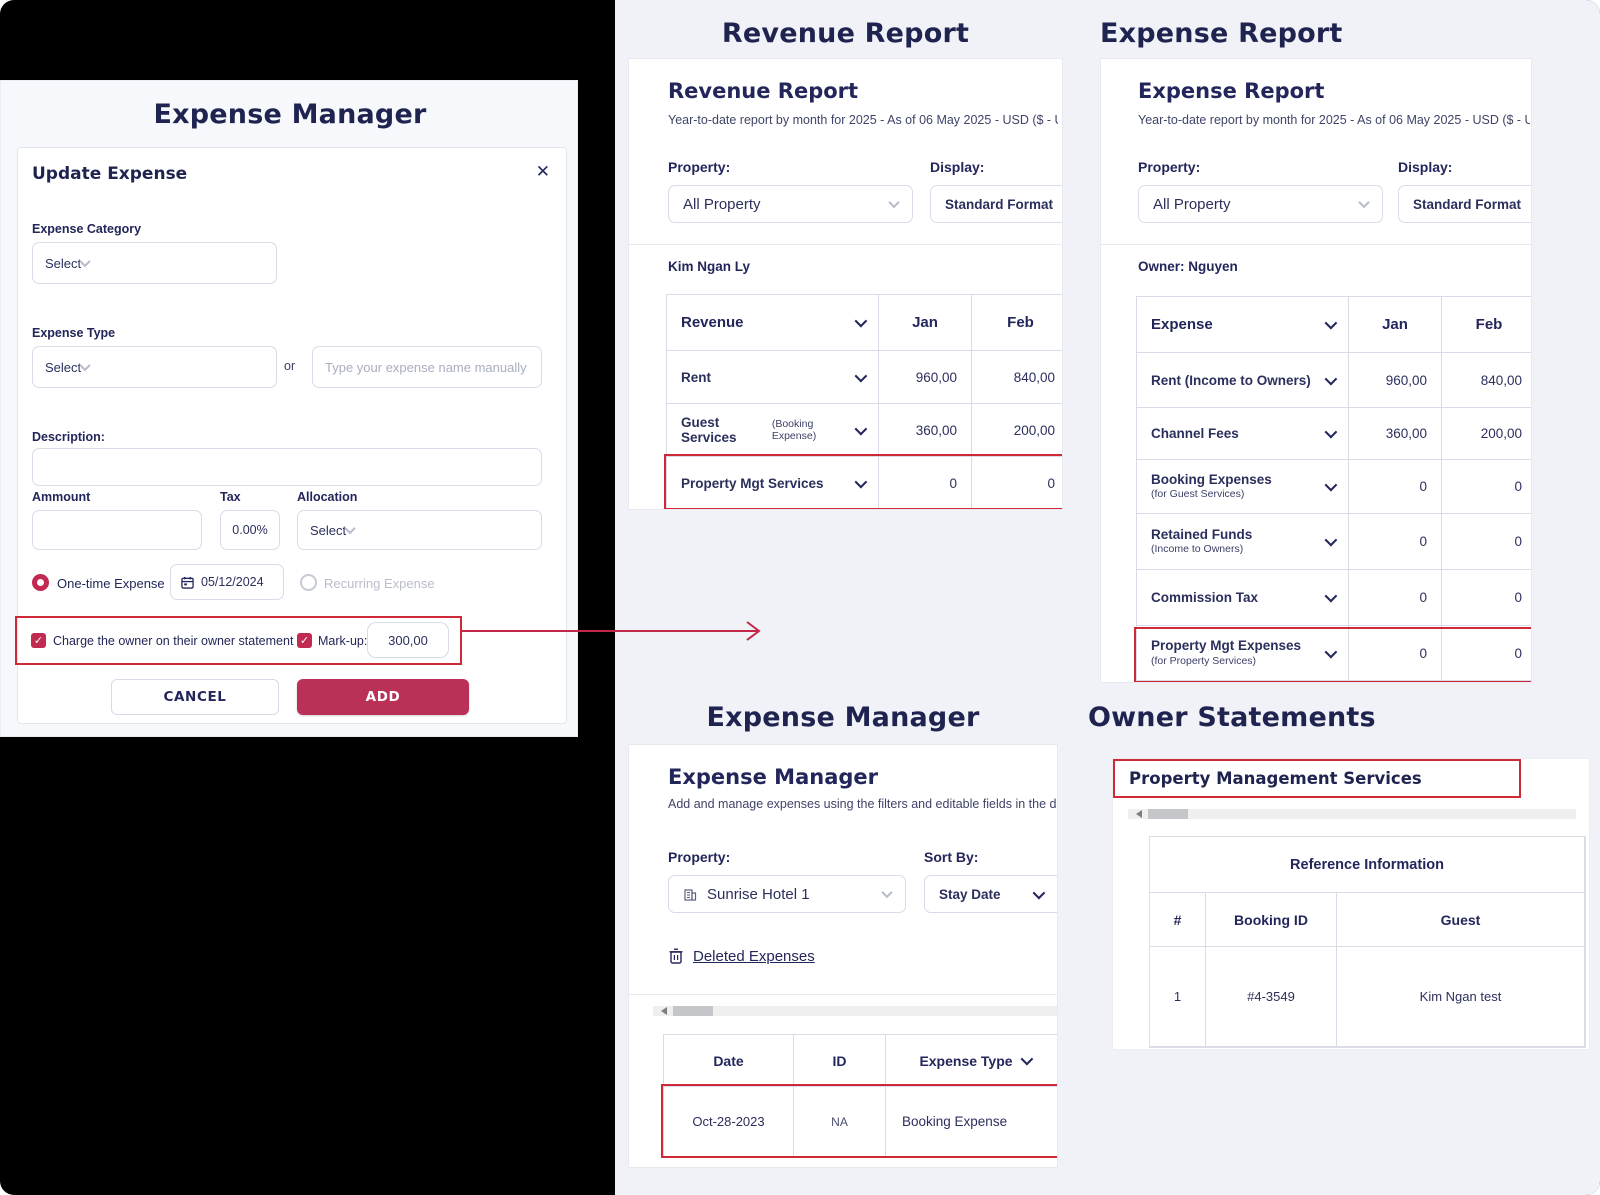 The height and width of the screenshot is (1195, 1600). I want to click on amount-input, so click(117, 530).